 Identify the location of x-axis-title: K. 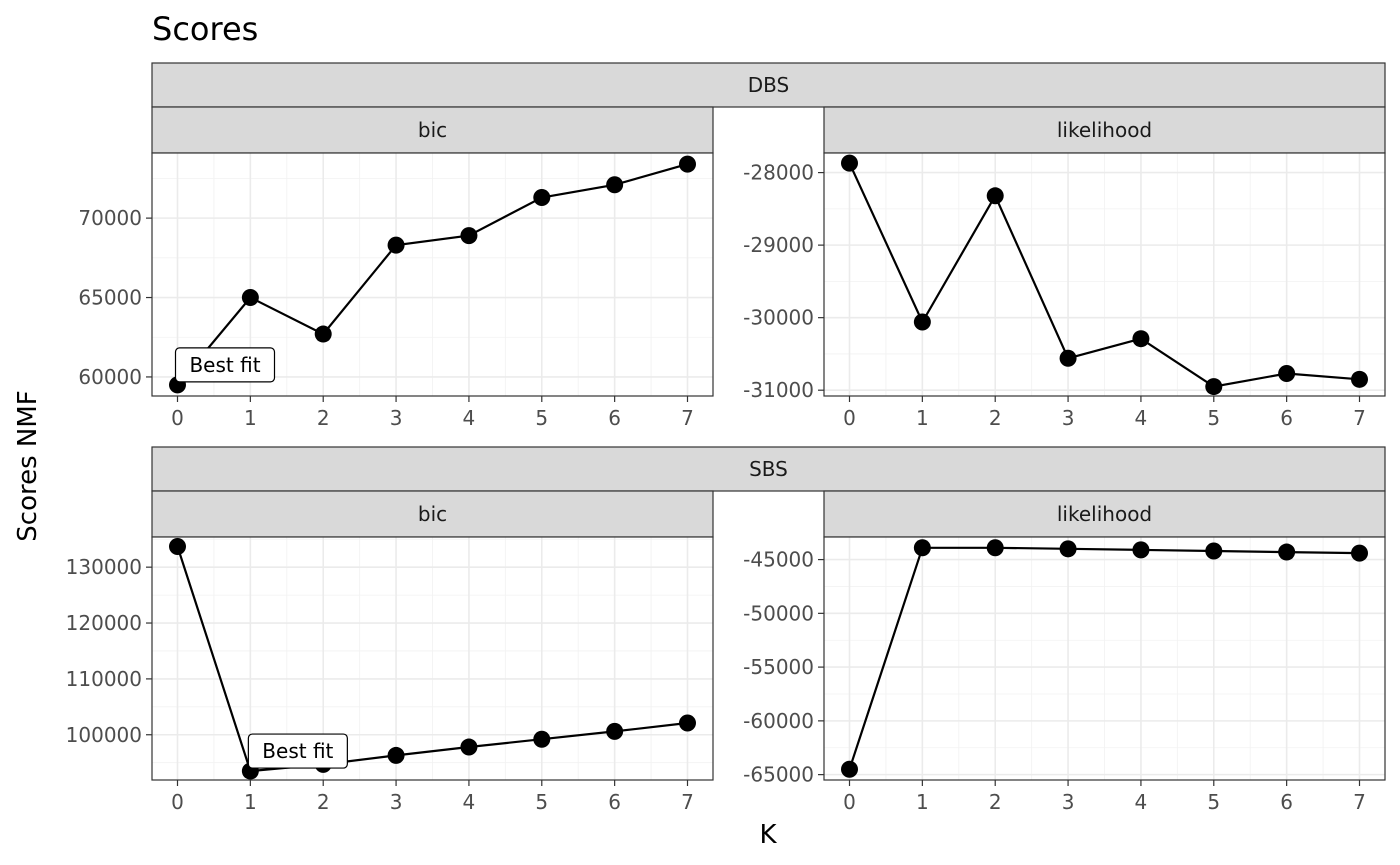
(768, 835).